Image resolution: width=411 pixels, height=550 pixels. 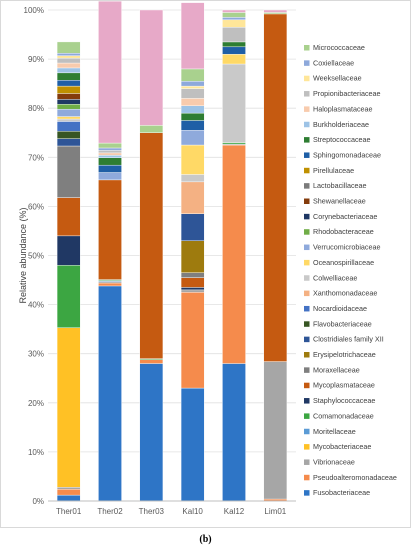 I want to click on legend-label: Flavobacteriaceae, so click(x=342, y=323).